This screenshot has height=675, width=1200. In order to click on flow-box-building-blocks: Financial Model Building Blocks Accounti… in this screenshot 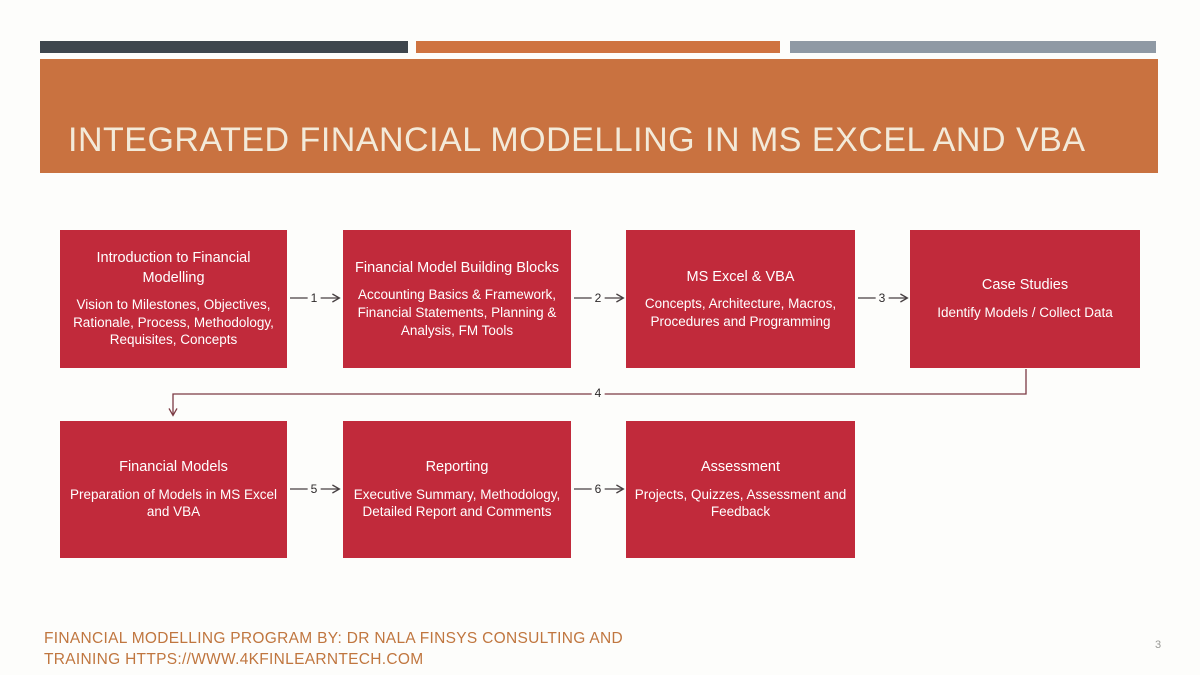, I will do `click(457, 299)`.